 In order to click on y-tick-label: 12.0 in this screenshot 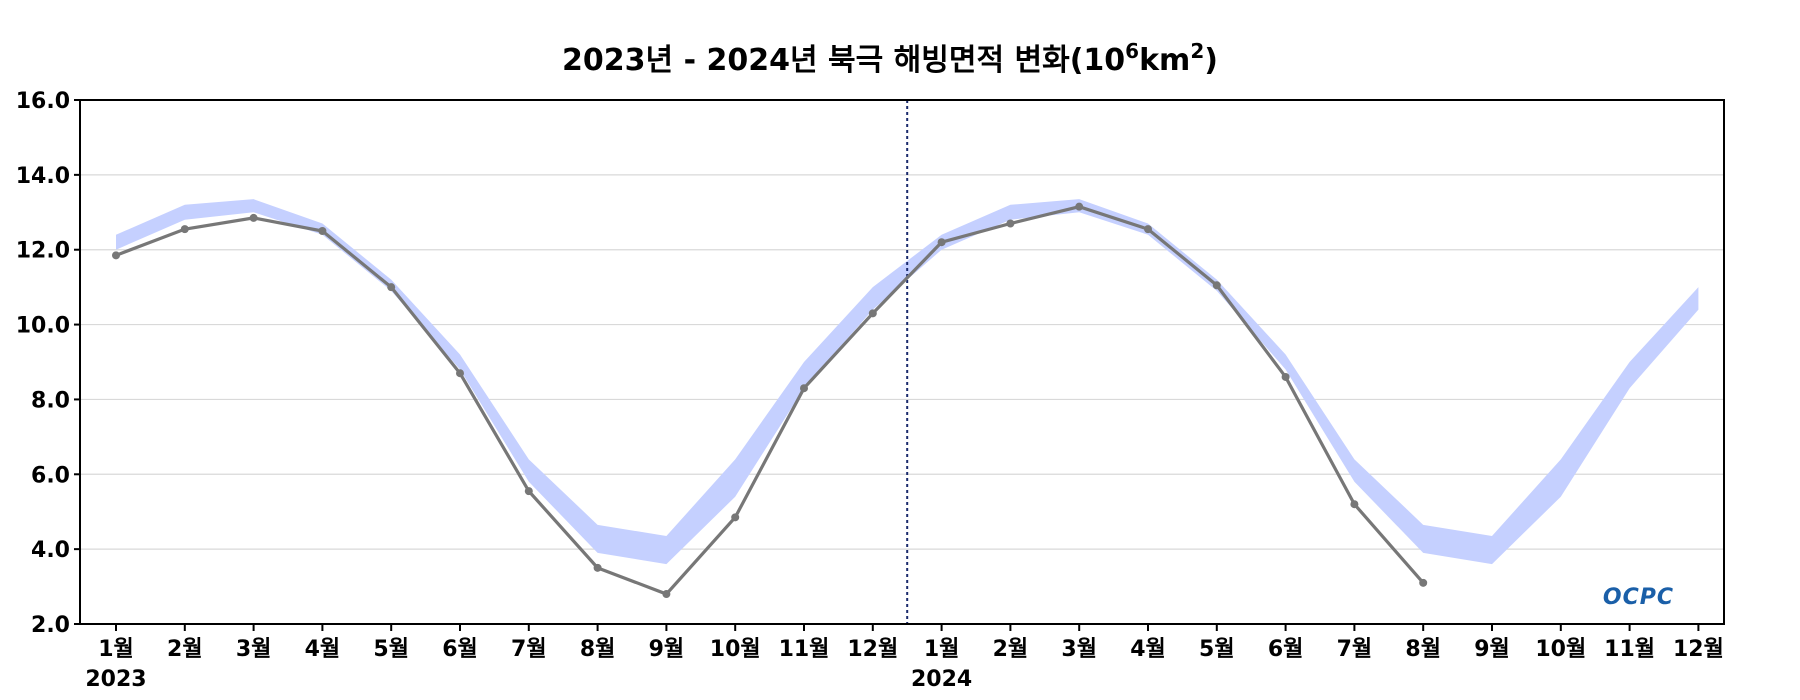, I will do `click(43, 251)`.